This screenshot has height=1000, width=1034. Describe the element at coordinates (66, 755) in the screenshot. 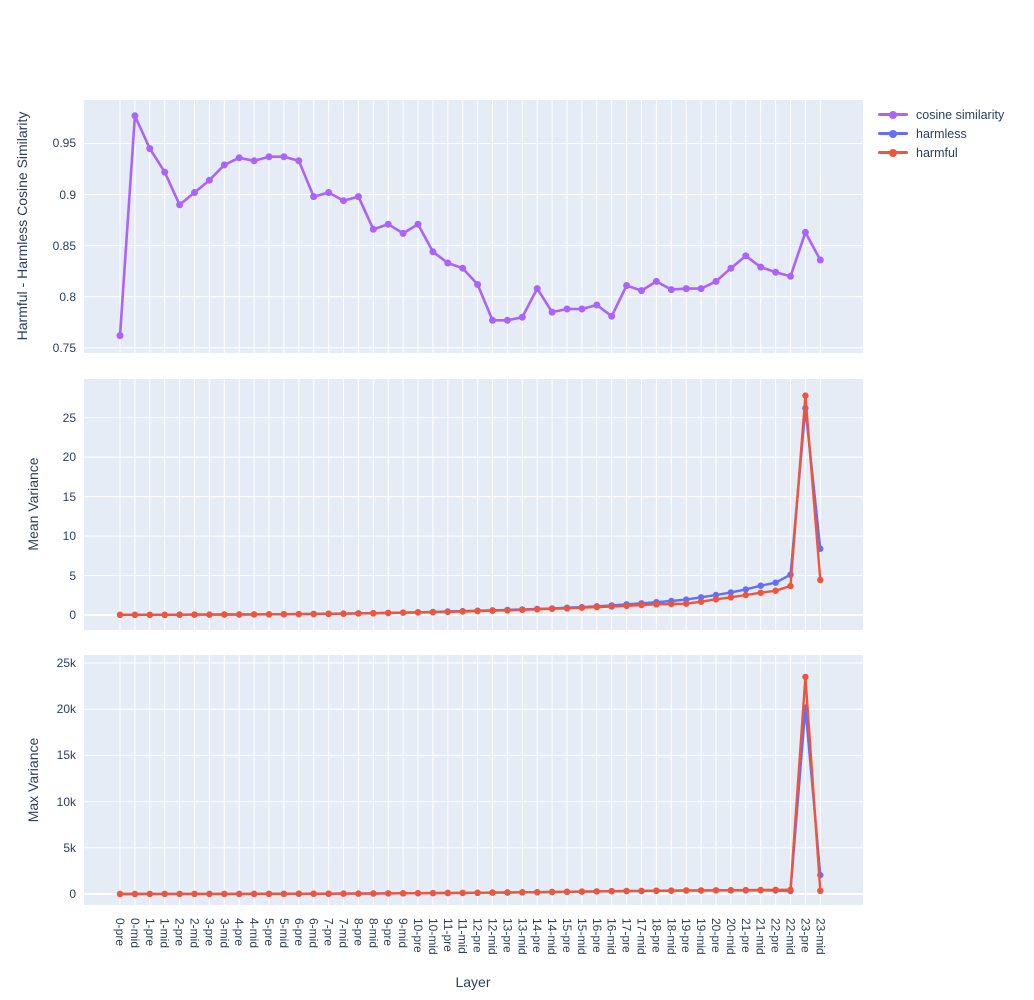

I see `y-tick-label: 15k` at that location.